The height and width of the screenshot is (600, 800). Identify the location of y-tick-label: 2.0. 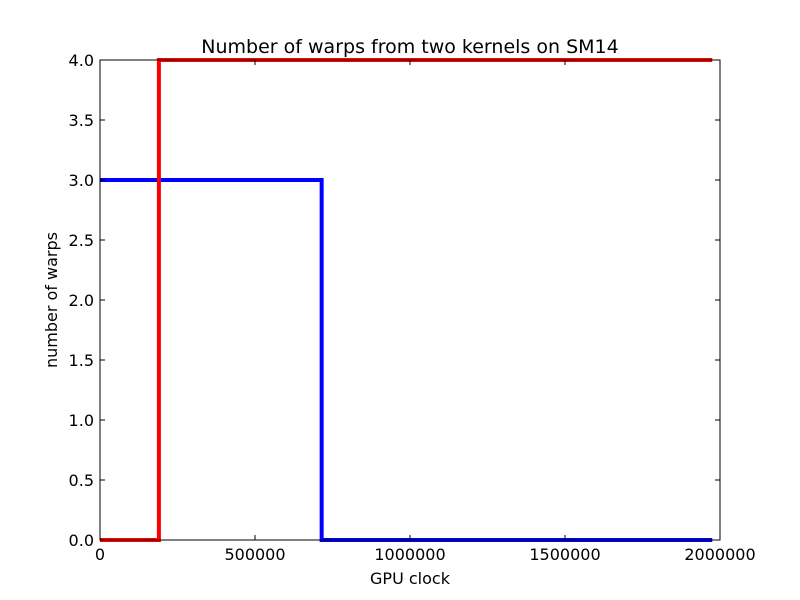
(81, 300).